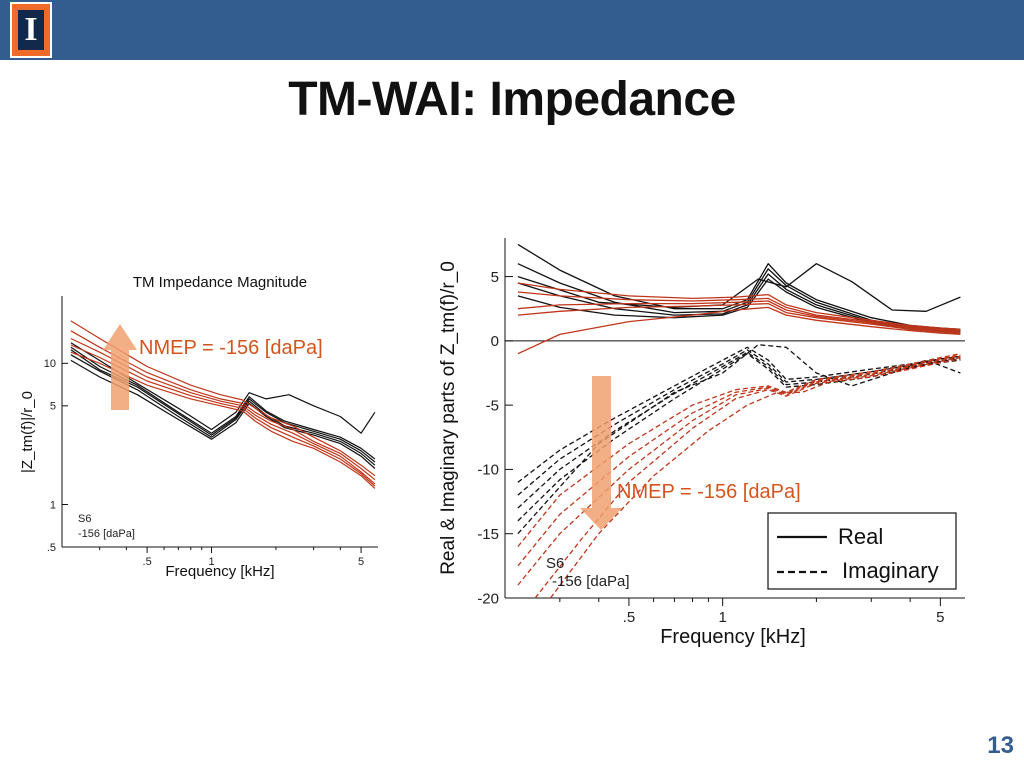 The height and width of the screenshot is (768, 1024). What do you see at coordinates (1000, 745) in the screenshot?
I see `slide-number: 13` at bounding box center [1000, 745].